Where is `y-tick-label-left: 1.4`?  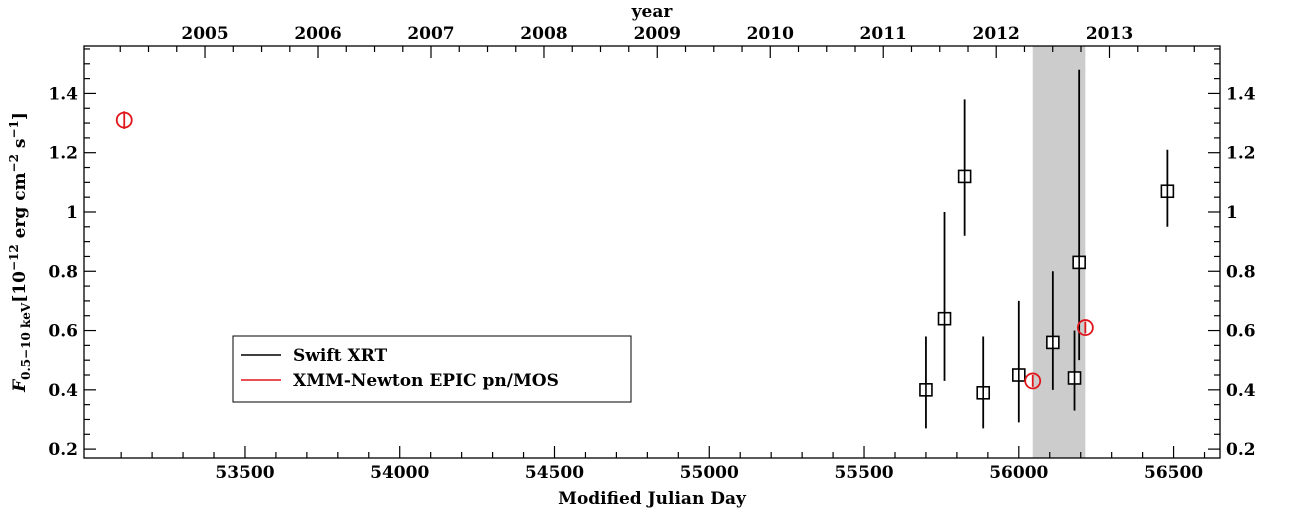 y-tick-label-left: 1.4 is located at coordinates (63, 94).